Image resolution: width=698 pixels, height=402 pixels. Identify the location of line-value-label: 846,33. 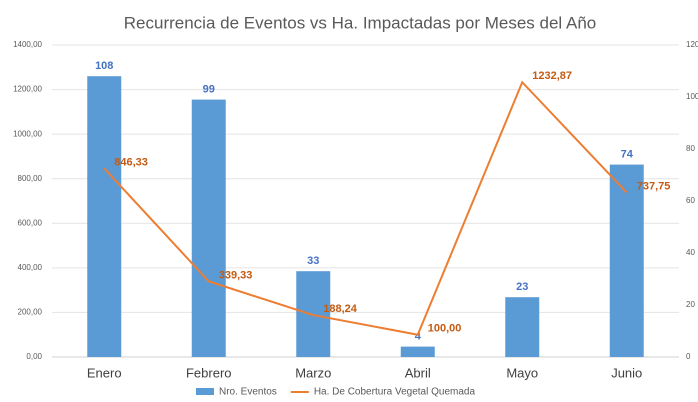
(131, 162).